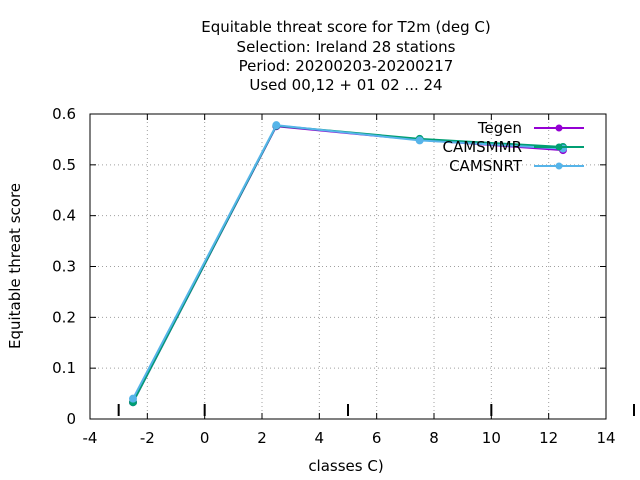 This screenshot has height=480, width=640. I want to click on x-axis-label: classes C), so click(345, 466).